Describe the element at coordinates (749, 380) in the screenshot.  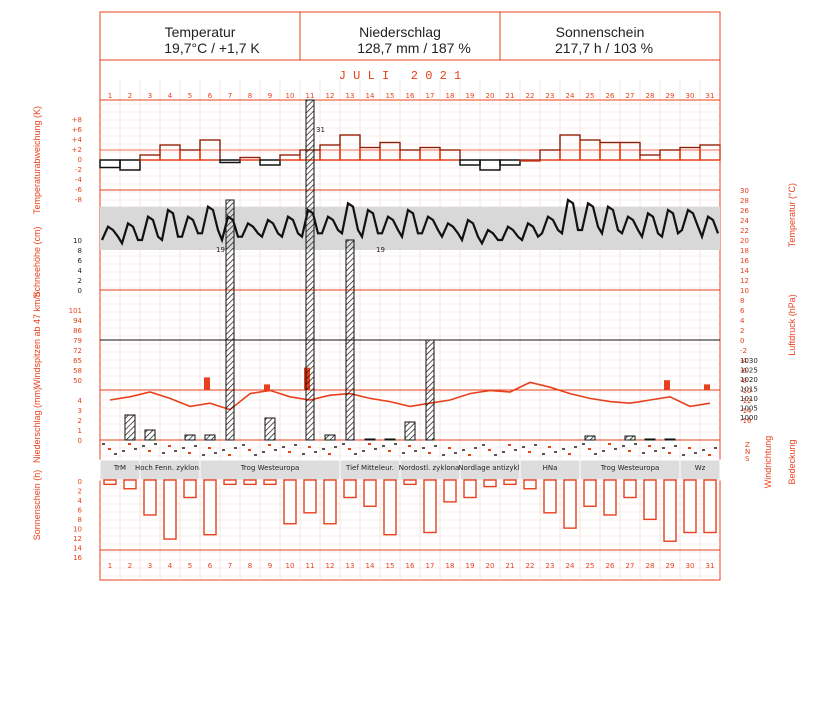
I see `tick-pressure: 1020` at that location.